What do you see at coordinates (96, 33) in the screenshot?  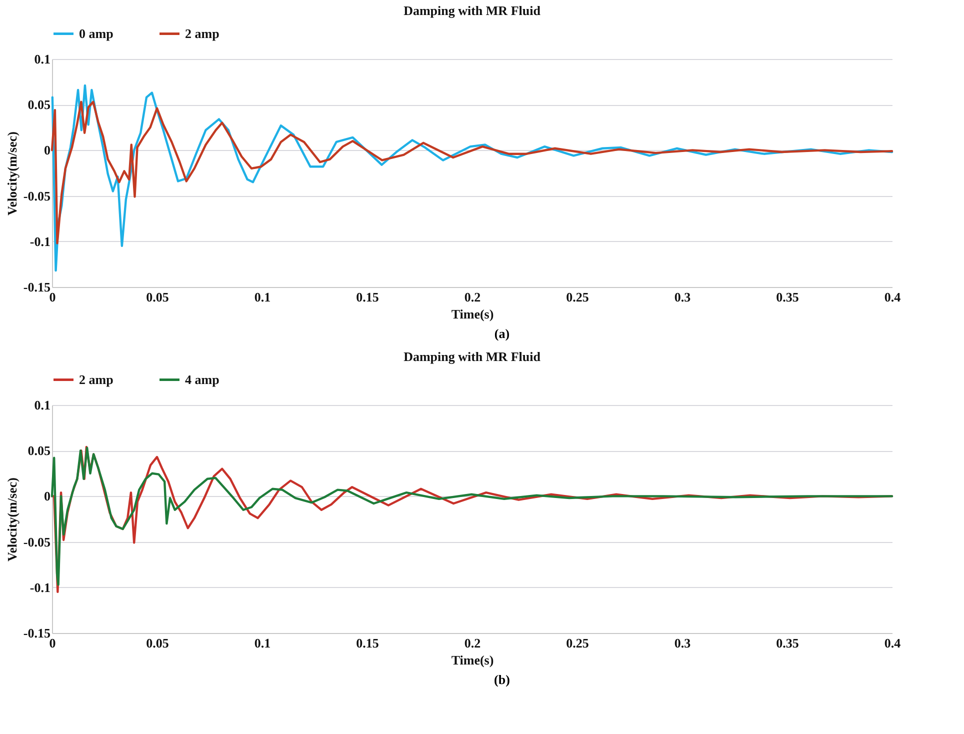 I see `legend-label: 0 amp` at bounding box center [96, 33].